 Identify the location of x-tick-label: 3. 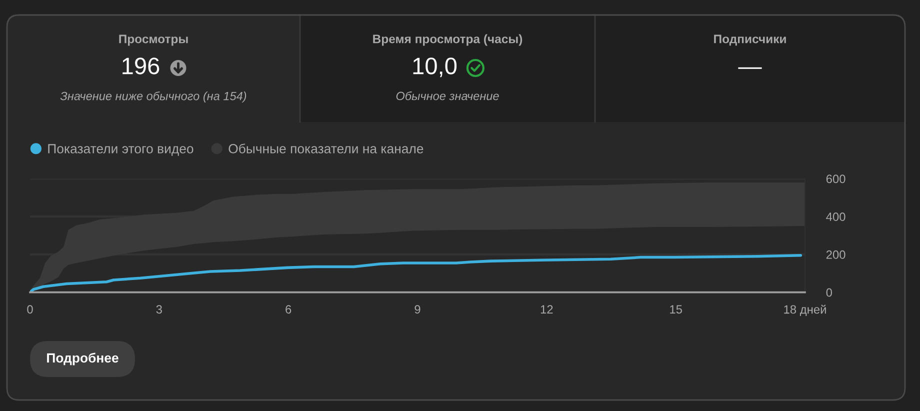
(159, 309).